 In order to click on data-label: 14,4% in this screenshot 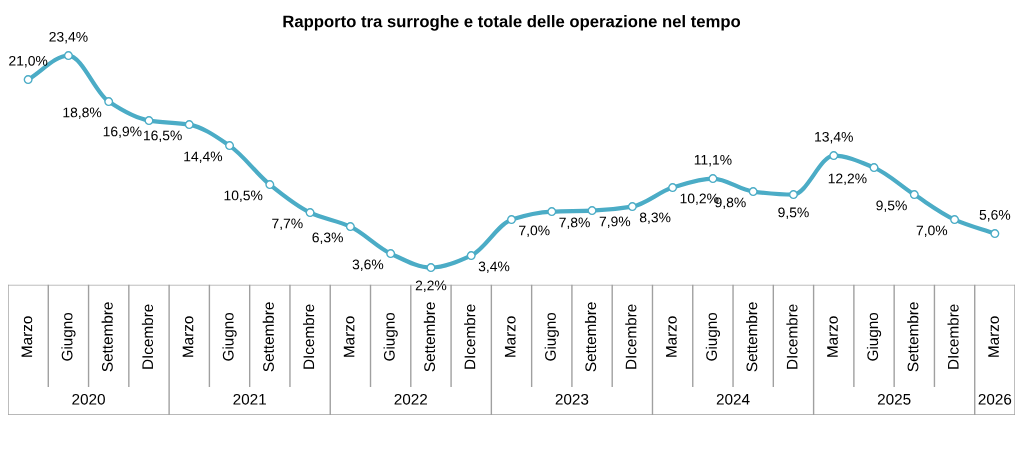, I will do `click(203, 157)`.